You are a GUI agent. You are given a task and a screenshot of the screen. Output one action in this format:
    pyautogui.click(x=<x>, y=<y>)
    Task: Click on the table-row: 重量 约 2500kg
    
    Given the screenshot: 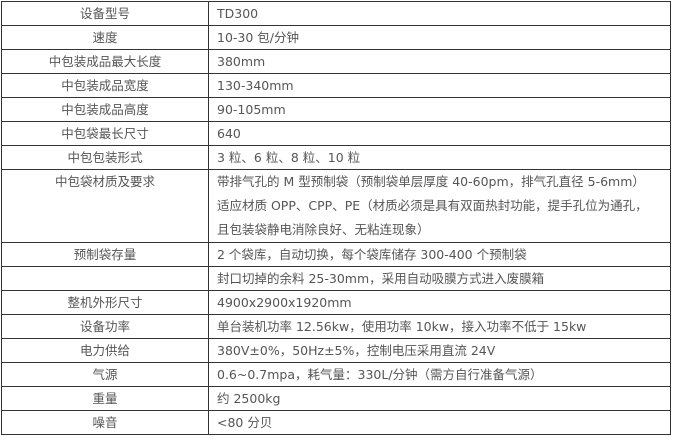 What is the action you would take?
    pyautogui.click(x=336, y=398)
    